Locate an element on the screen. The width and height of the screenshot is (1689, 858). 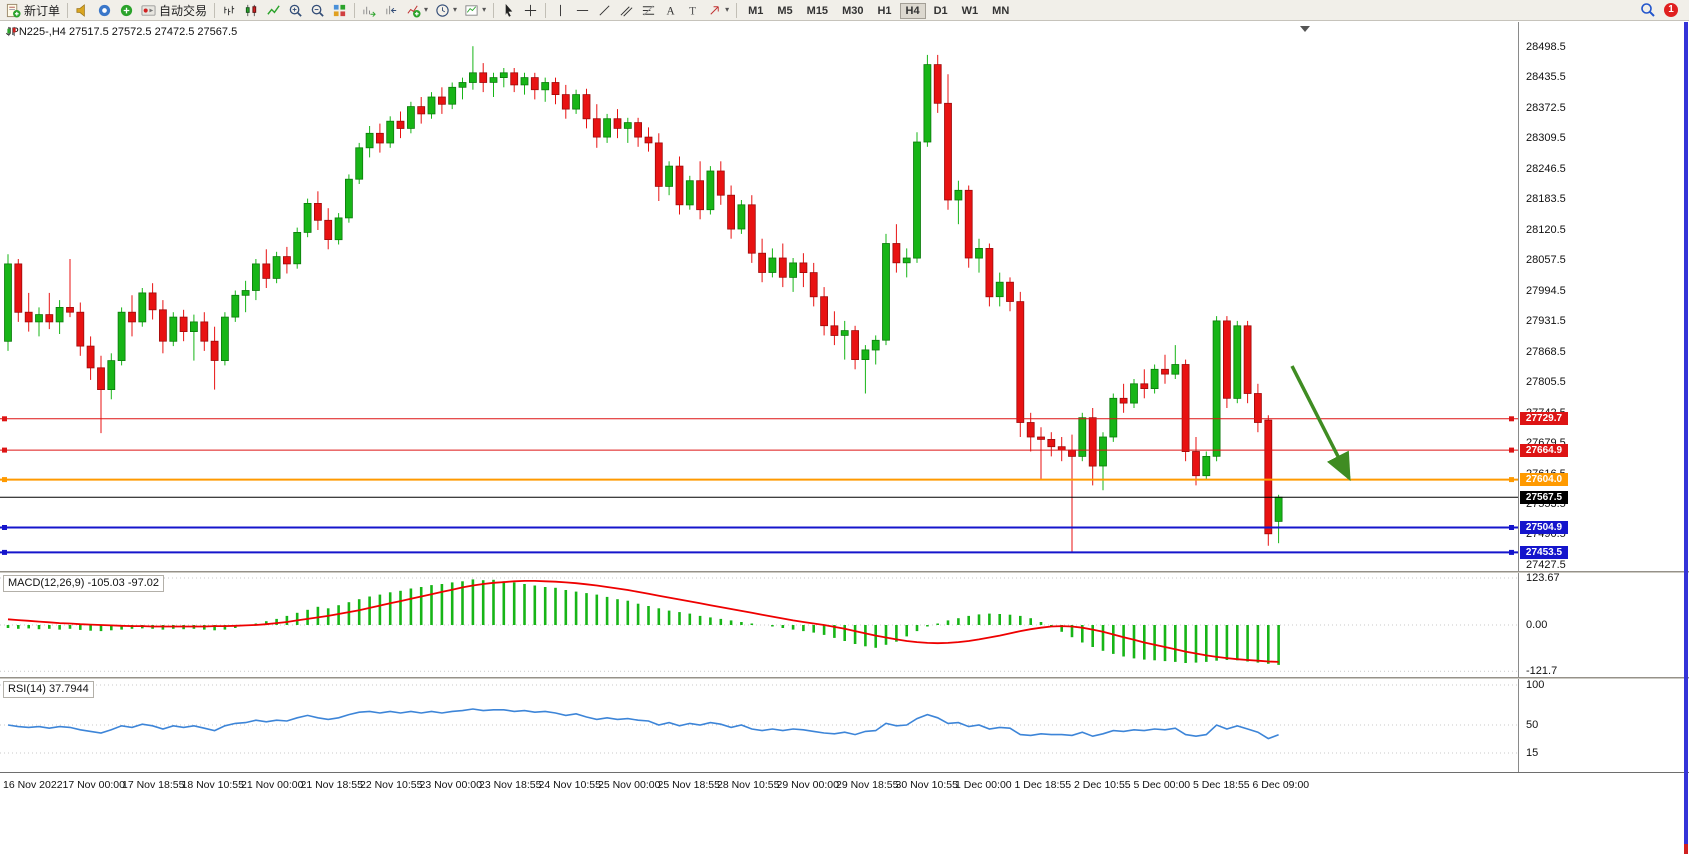
zoom-in-button is located at coordinates (295, 10).